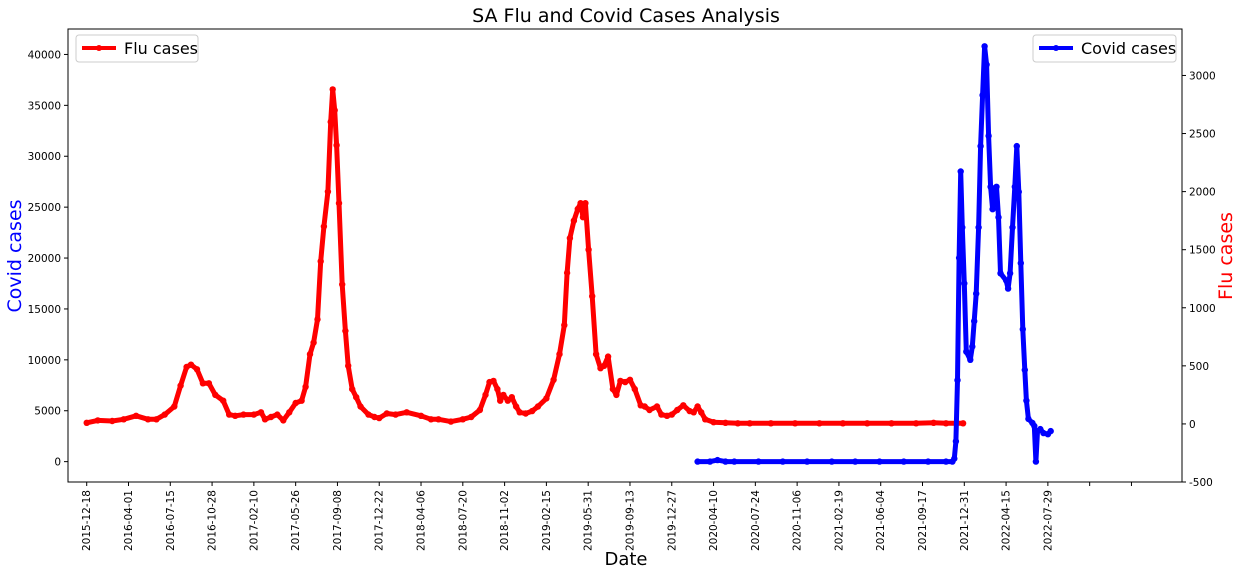 This screenshot has height=576, width=1247. Describe the element at coordinates (547, 520) in the screenshot. I see `x-tick-label: 2019-02-15` at that location.